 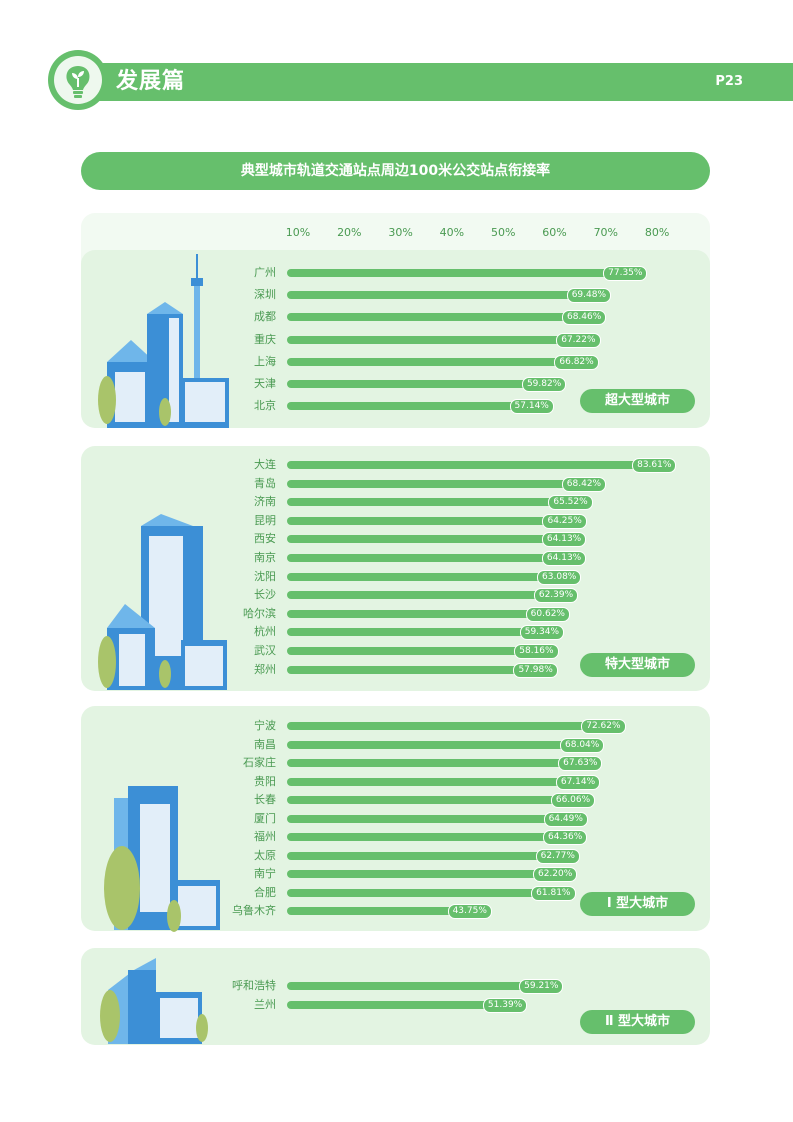 What do you see at coordinates (265, 632) in the screenshot?
I see `city-label: 杭州` at bounding box center [265, 632].